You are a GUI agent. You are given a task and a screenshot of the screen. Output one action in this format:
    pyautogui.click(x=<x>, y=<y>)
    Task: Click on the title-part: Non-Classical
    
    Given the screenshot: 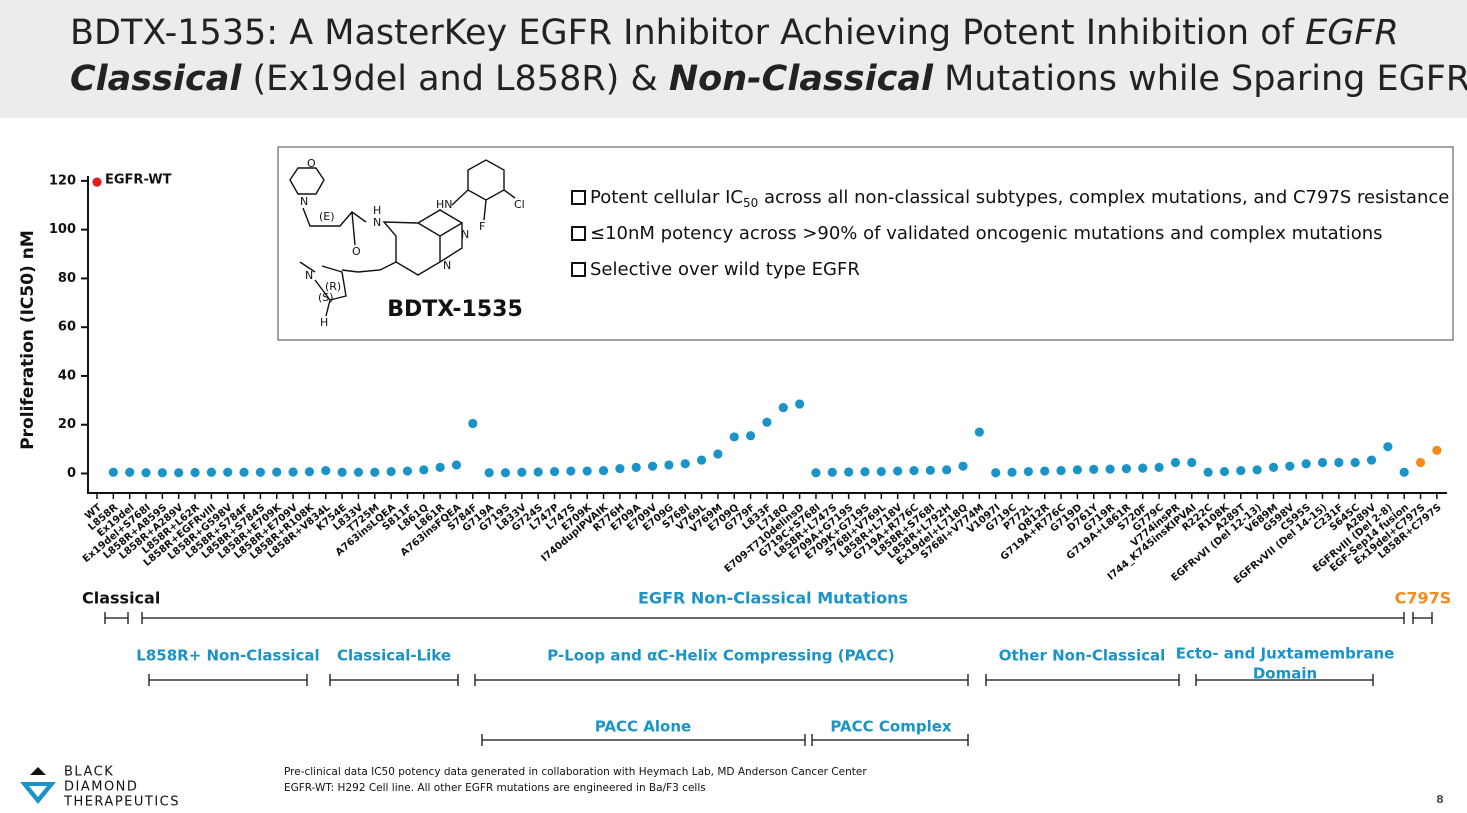 What is the action you would take?
    pyautogui.click(x=801, y=79)
    